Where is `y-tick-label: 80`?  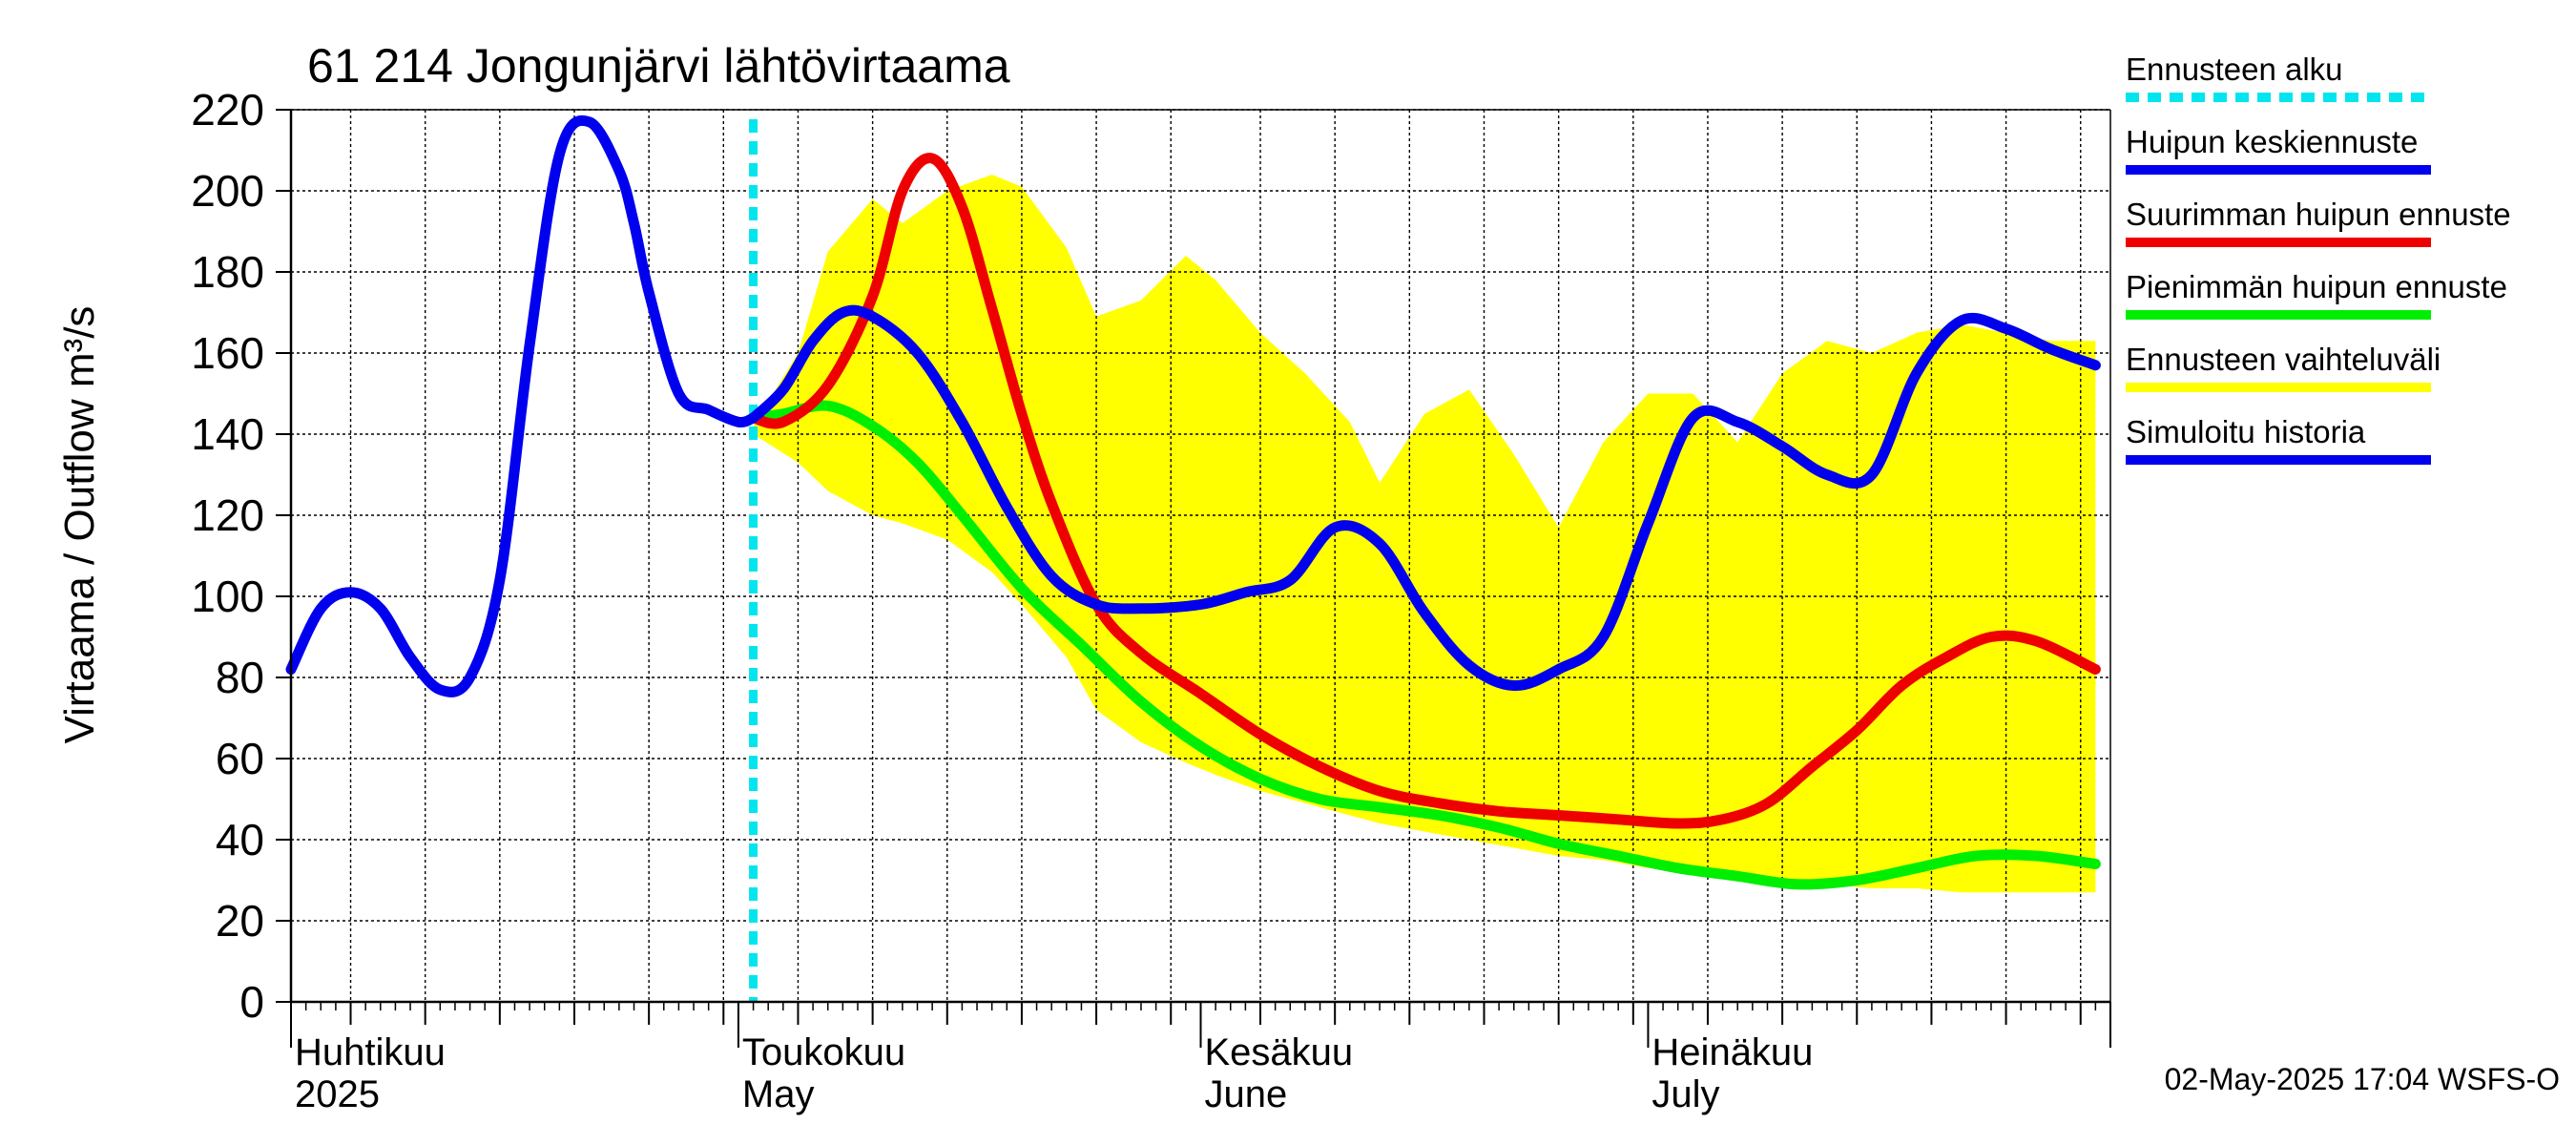
y-tick-label: 80 is located at coordinates (240, 678).